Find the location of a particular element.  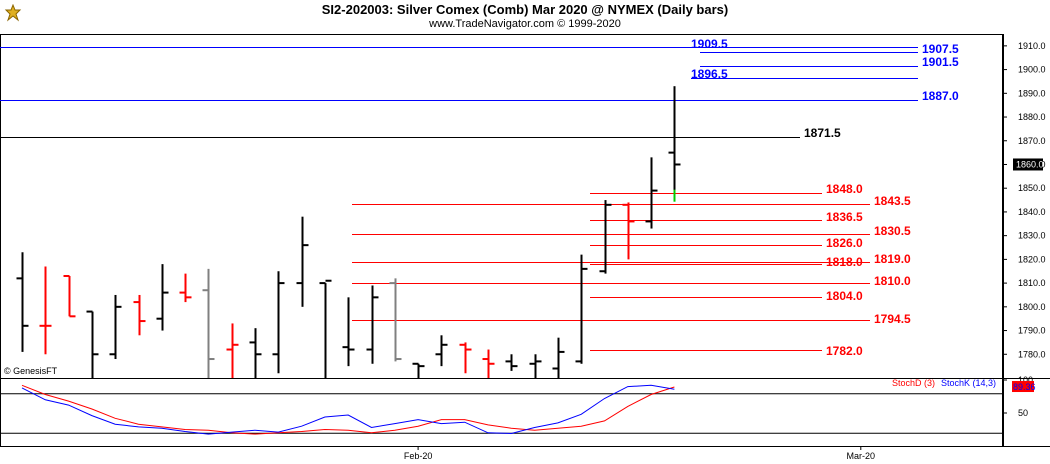

level-label: 1818.0 is located at coordinates (844, 262).